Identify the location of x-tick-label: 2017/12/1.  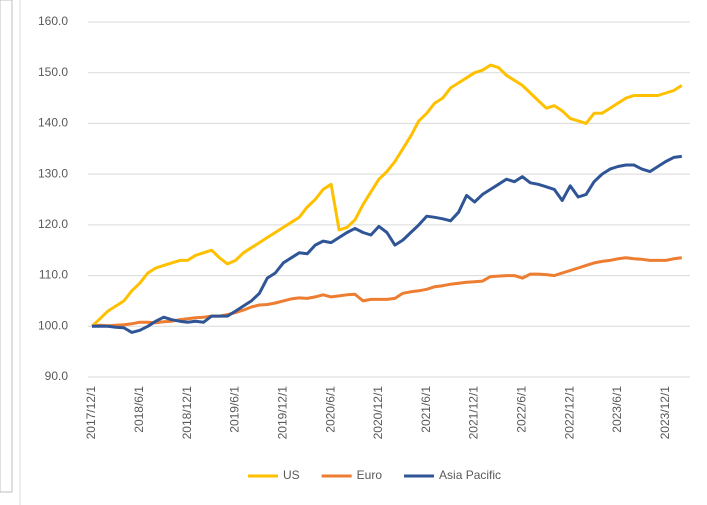
(91, 413).